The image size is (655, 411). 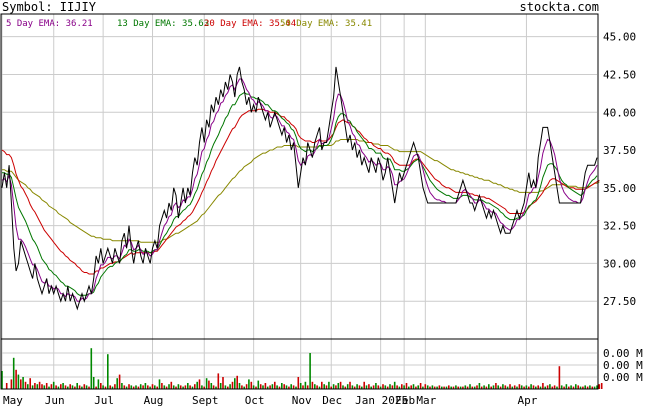 What do you see at coordinates (302, 400) in the screenshot?
I see `x-tick-label: Nov` at bounding box center [302, 400].